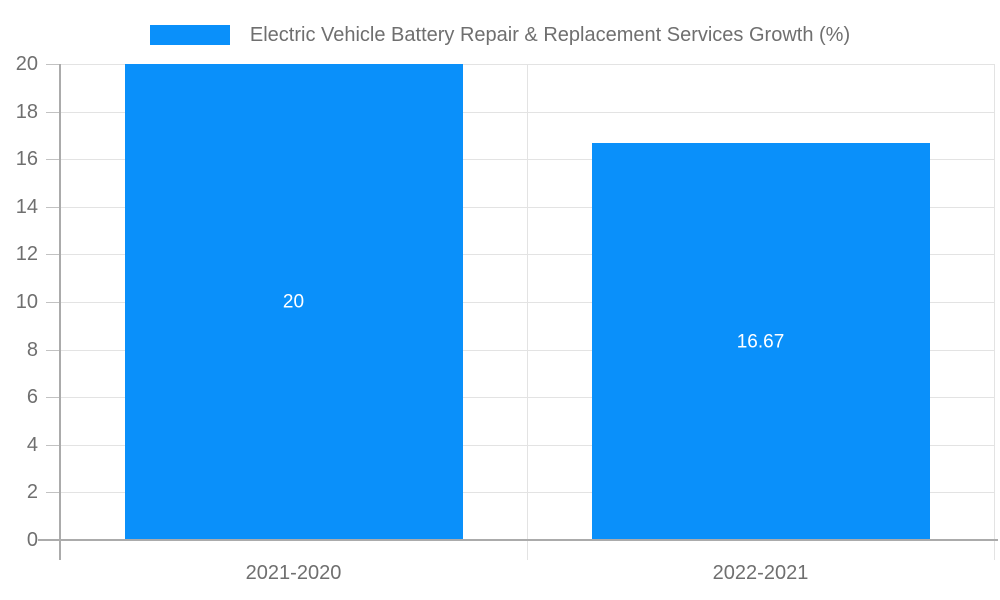 Image resolution: width=1000 pixels, height=600 pixels. What do you see at coordinates (60, 312) in the screenshot?
I see `y-axis-line` at bounding box center [60, 312].